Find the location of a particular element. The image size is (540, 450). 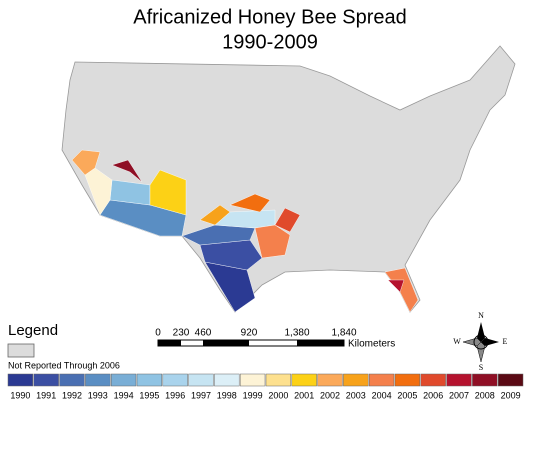

compass: N S W E is located at coordinates (480, 341).